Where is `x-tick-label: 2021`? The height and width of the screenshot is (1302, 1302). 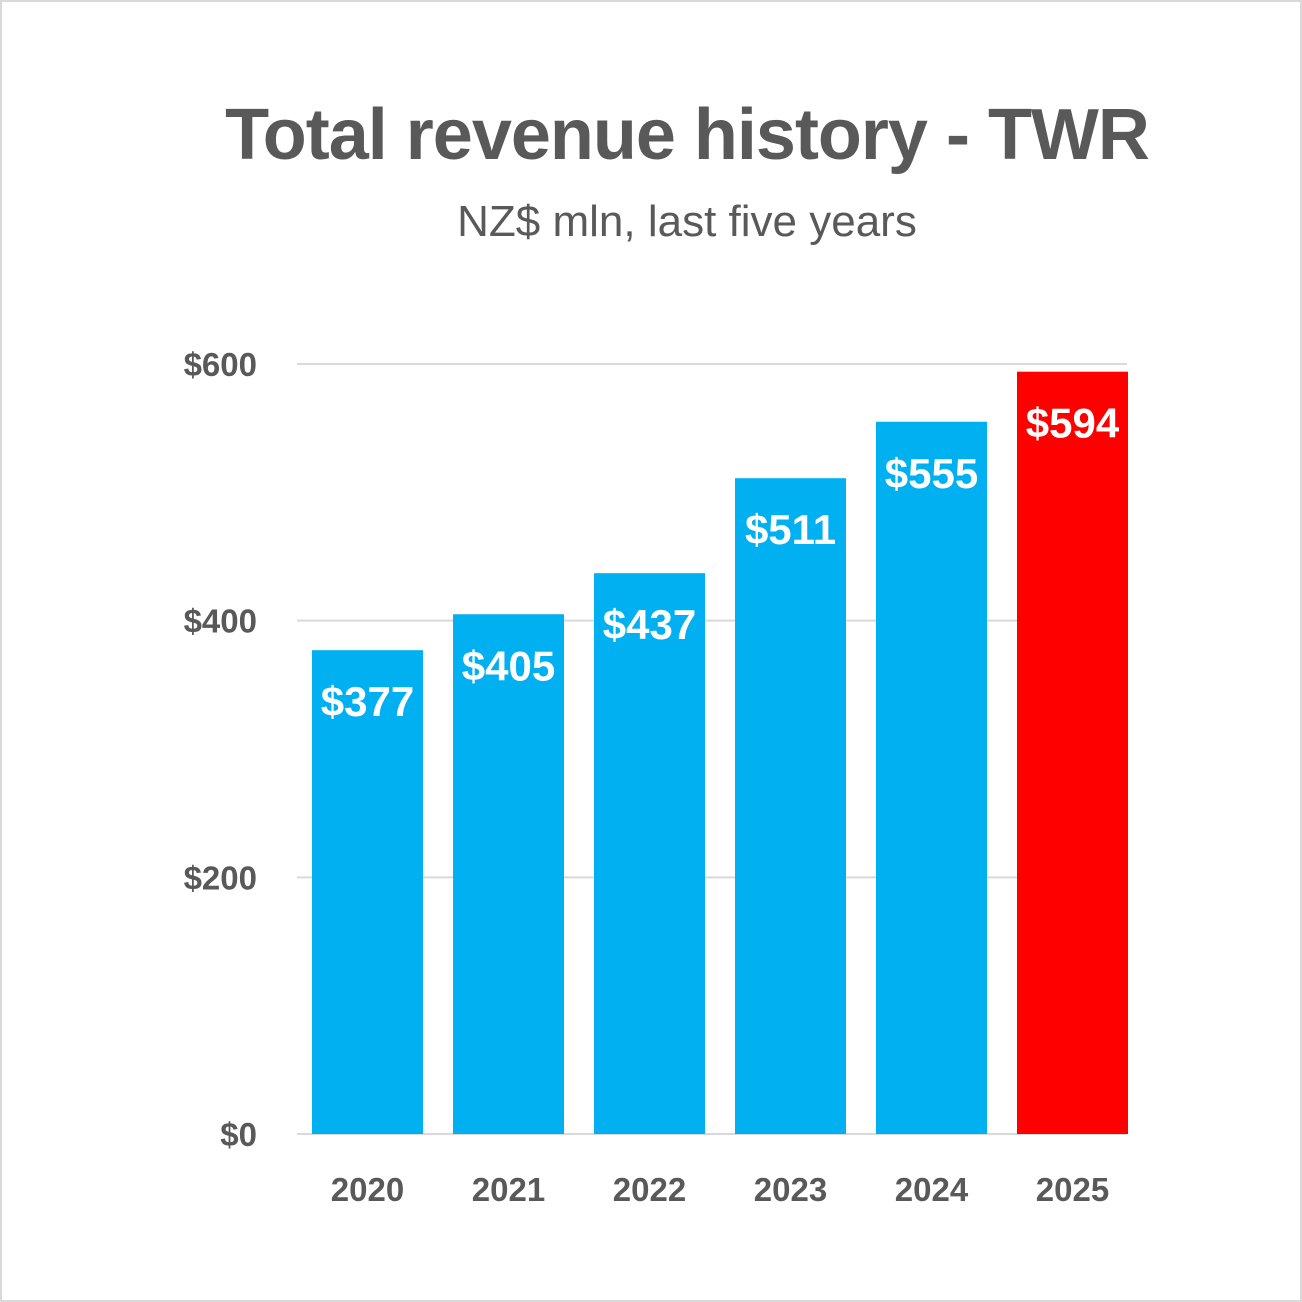
x-tick-label: 2021 is located at coordinates (508, 1189).